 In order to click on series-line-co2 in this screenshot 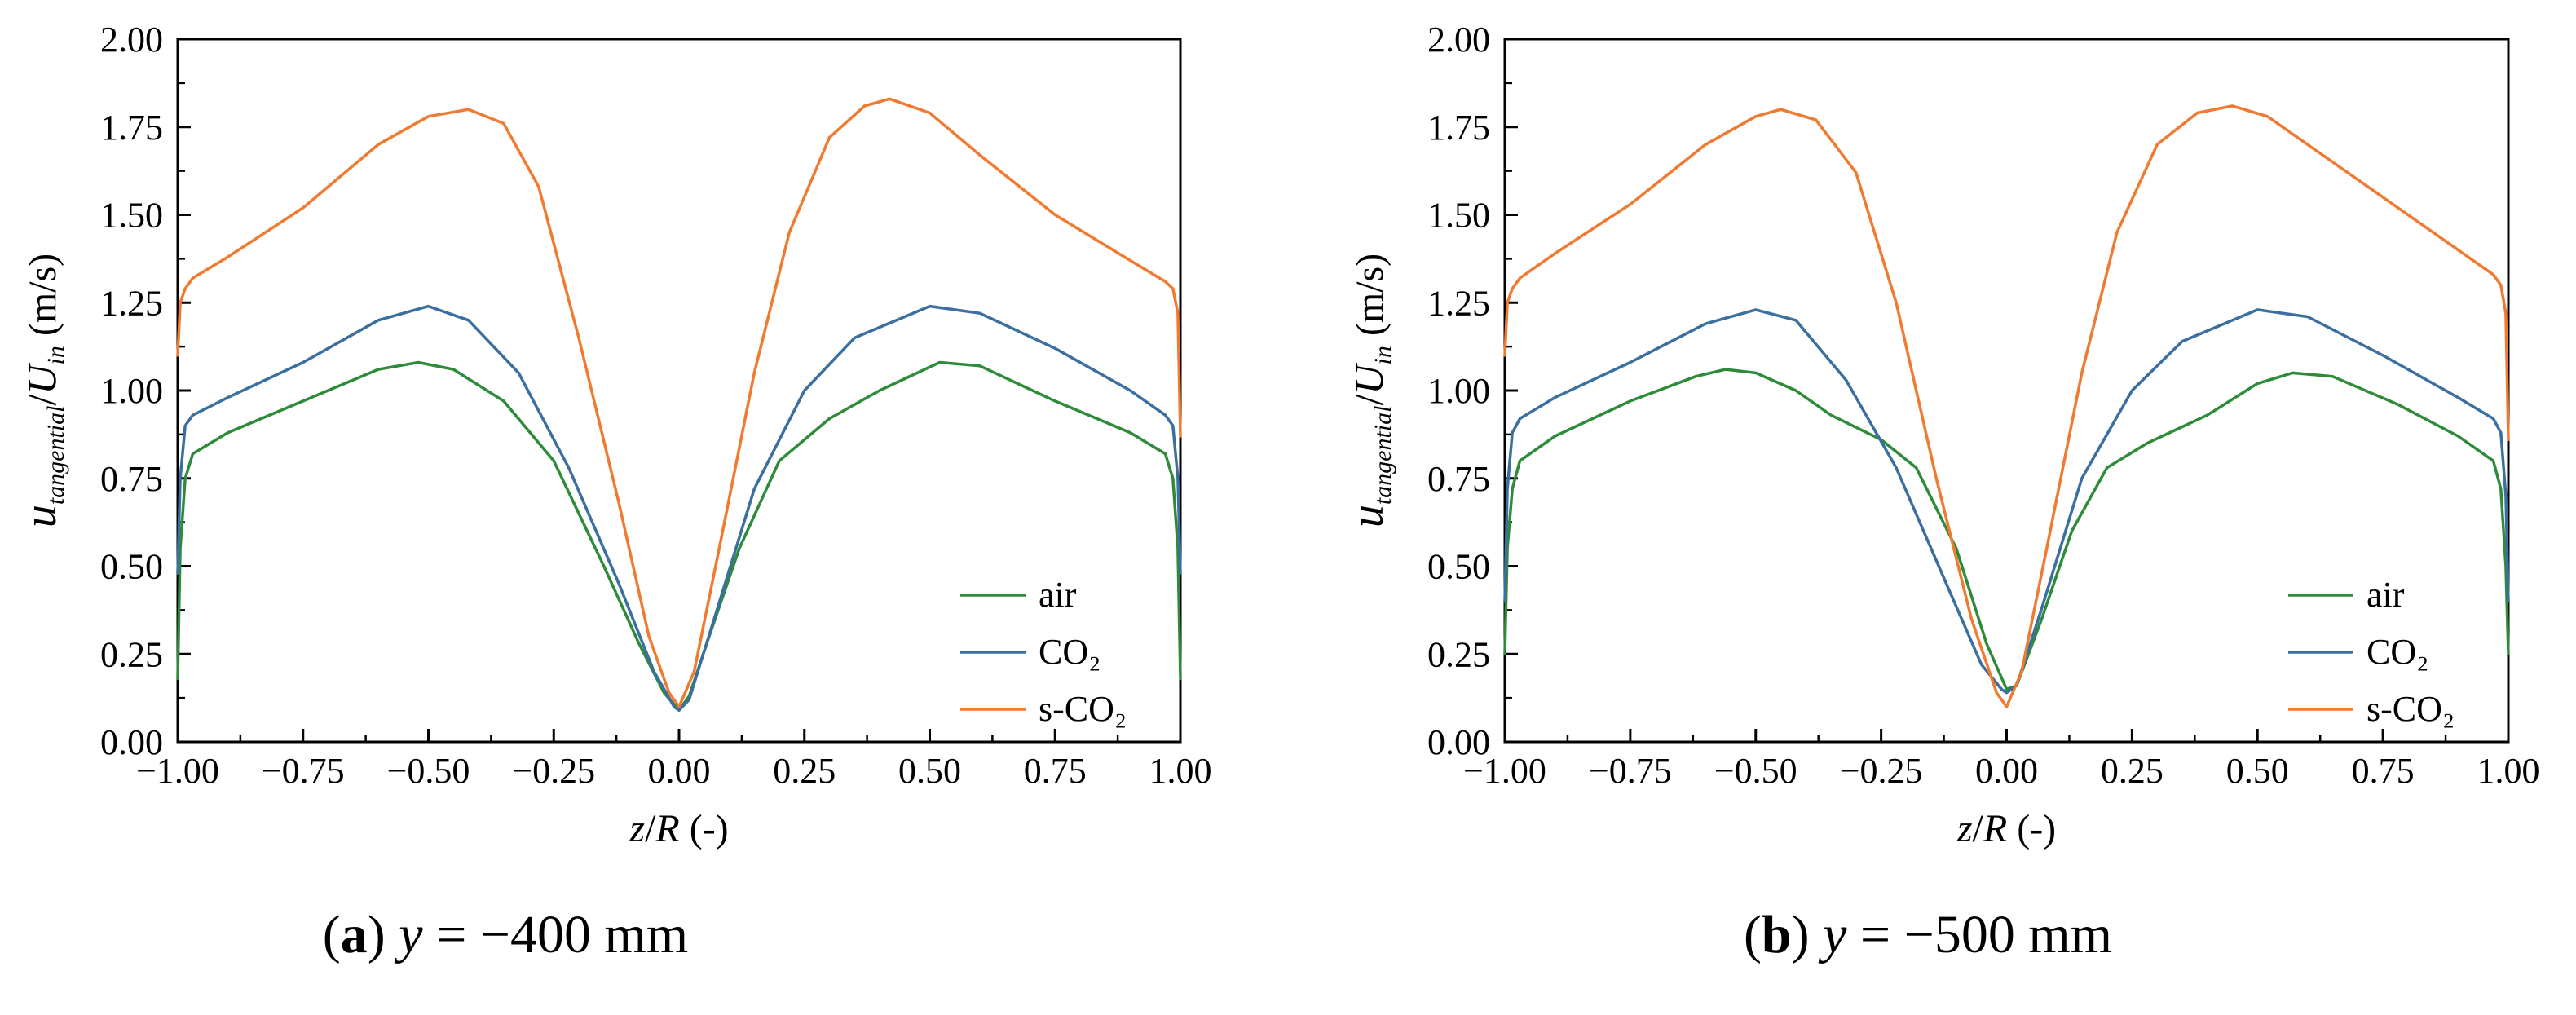, I will do `click(2006, 501)`.